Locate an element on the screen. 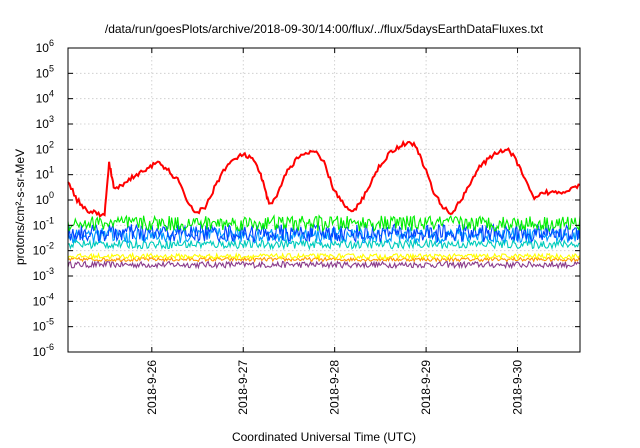 Image resolution: width=640 pixels, height=448 pixels. y-tick-label: 10⁵ is located at coordinates (45, 71).